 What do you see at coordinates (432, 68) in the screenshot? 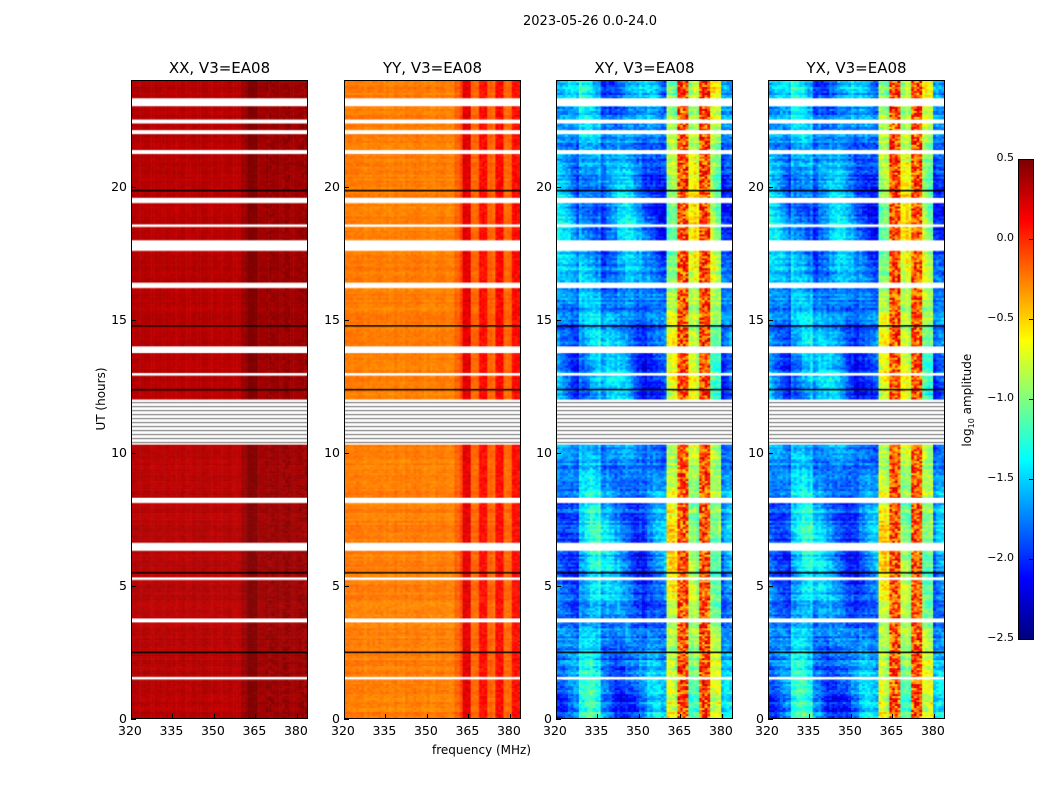
I see `panel-title: YY, V3=EA08` at bounding box center [432, 68].